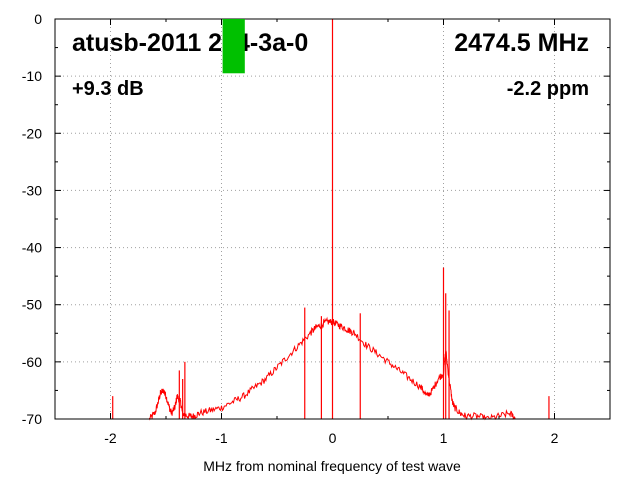 This screenshot has height=480, width=640. I want to click on y-tick-label: 0, so click(38, 19).